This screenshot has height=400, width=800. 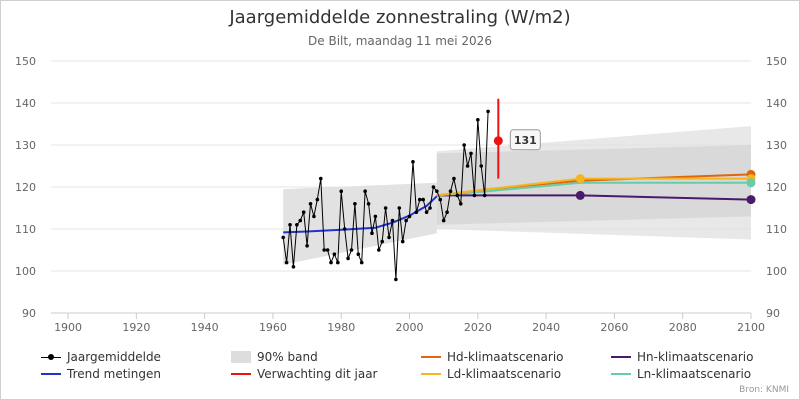 I want to click on chart-subtitle: De Bilt, maandag 11 mei 2026, so click(x=400, y=41).